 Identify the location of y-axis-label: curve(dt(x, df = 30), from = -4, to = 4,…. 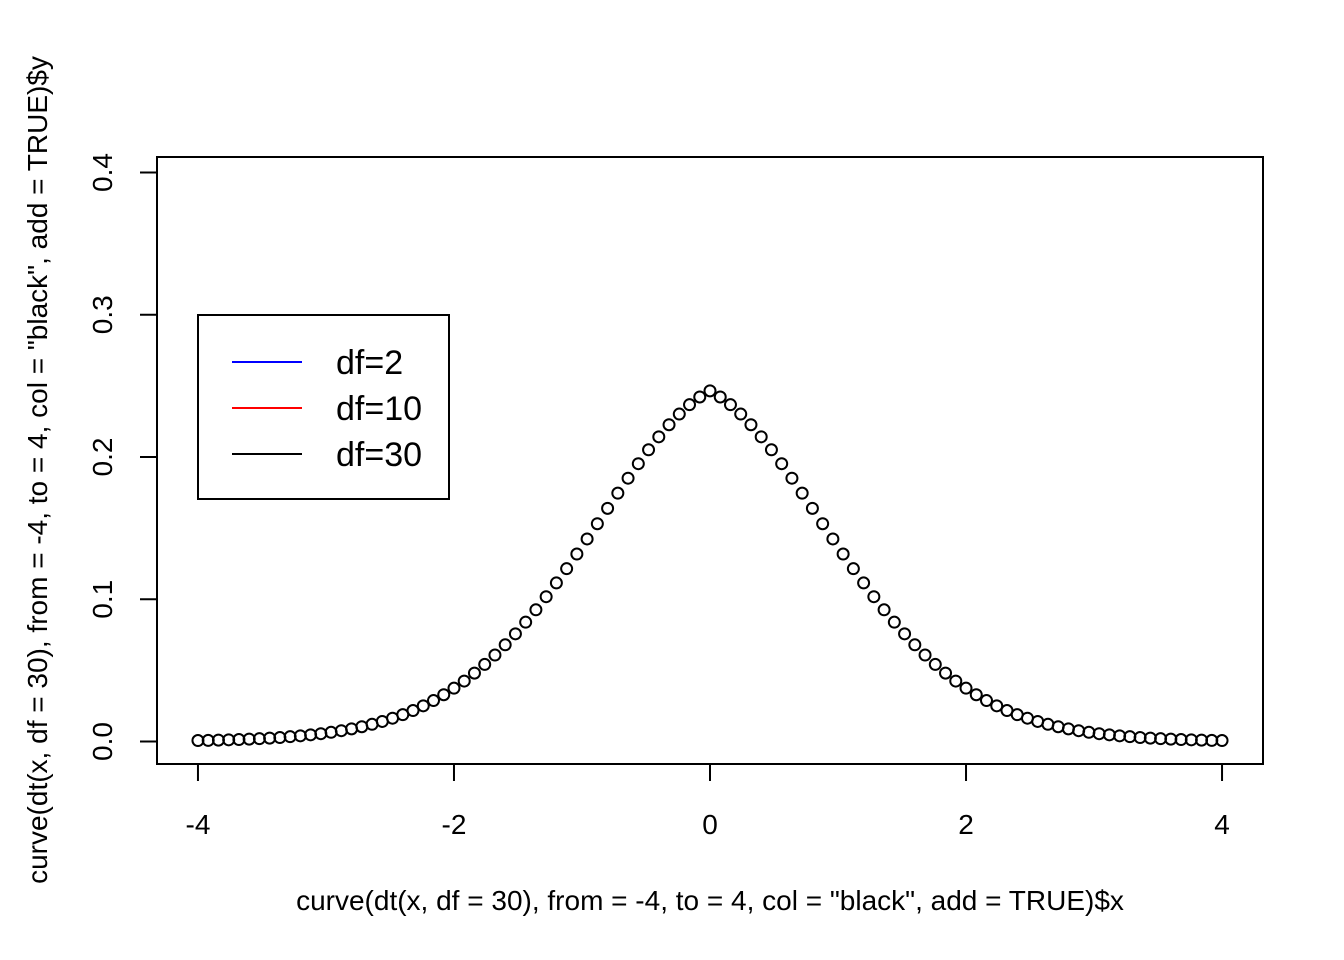
(37, 470).